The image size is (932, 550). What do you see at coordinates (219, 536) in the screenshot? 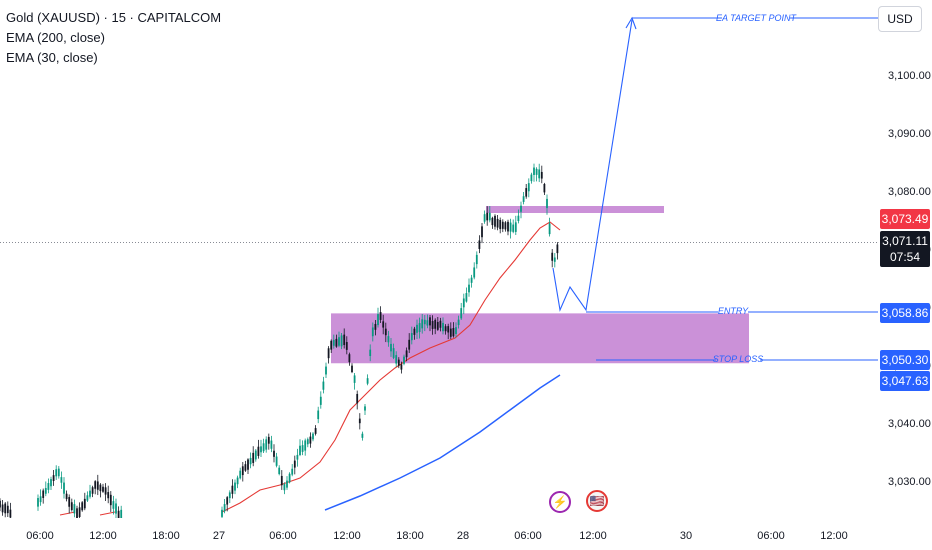
I see `x-tick-label: 27` at bounding box center [219, 536].